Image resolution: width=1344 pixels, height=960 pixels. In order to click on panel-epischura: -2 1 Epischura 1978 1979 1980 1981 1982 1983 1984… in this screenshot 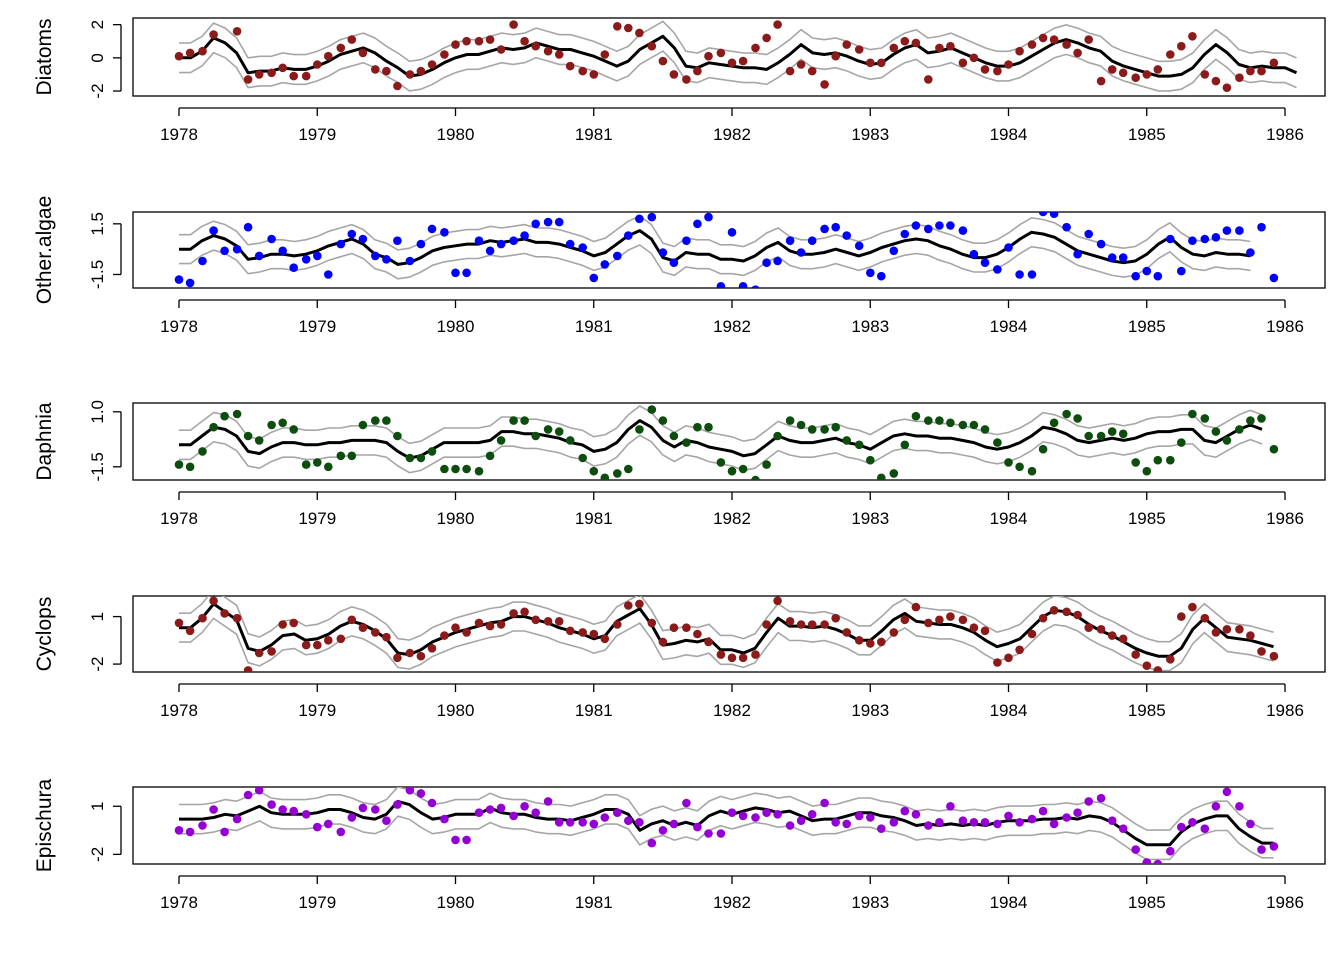, I will do `click(679, 845)`.